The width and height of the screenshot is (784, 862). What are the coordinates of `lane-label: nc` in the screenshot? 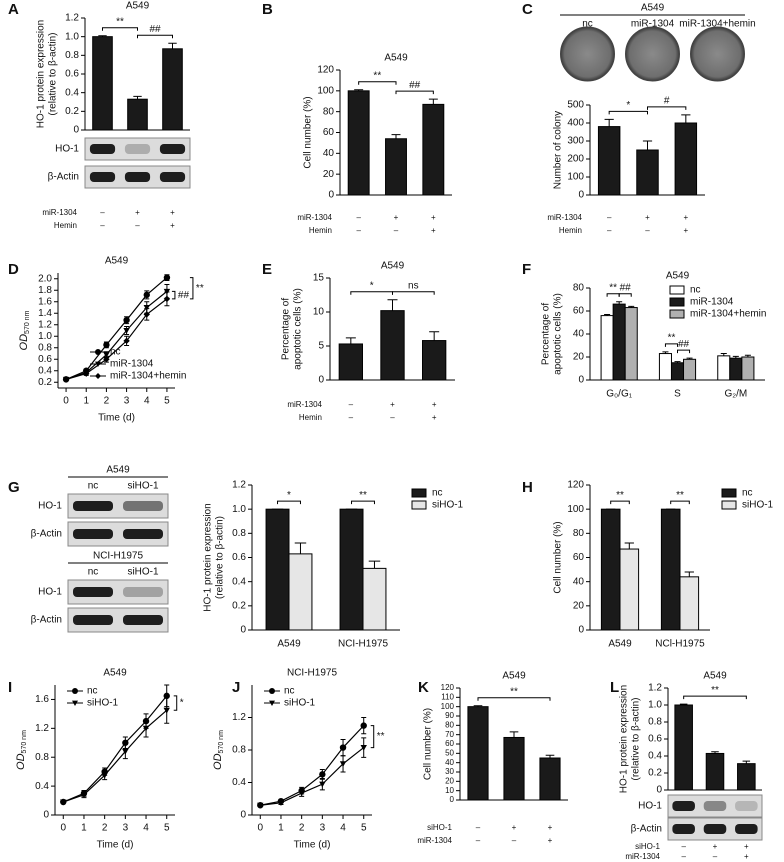 It's located at (93, 572).